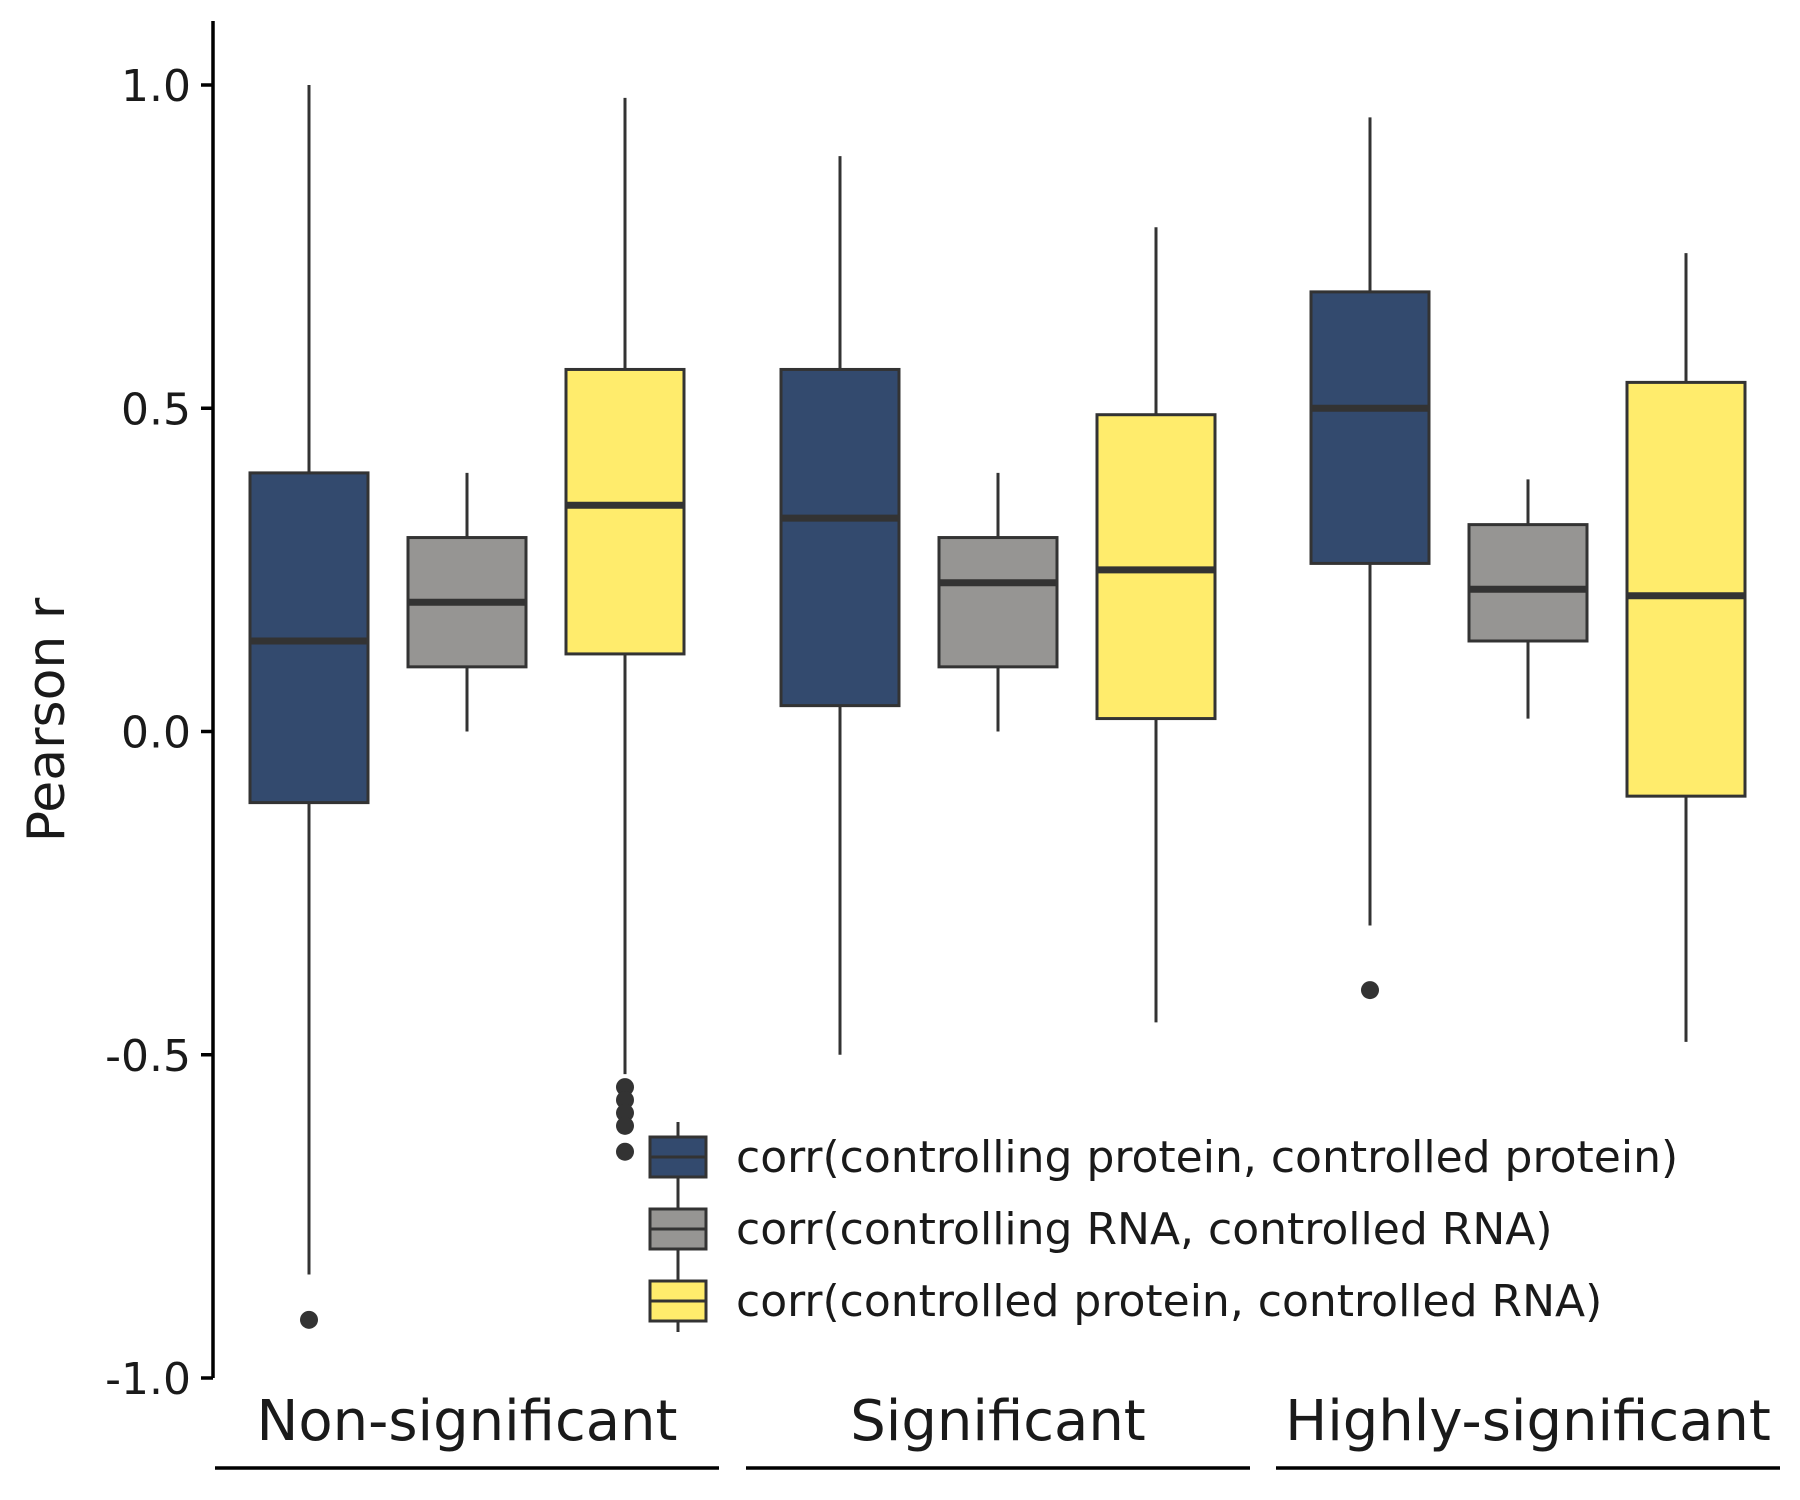  What do you see at coordinates (148, 1056) in the screenshot?
I see `y-tick-label: -0.5` at bounding box center [148, 1056].